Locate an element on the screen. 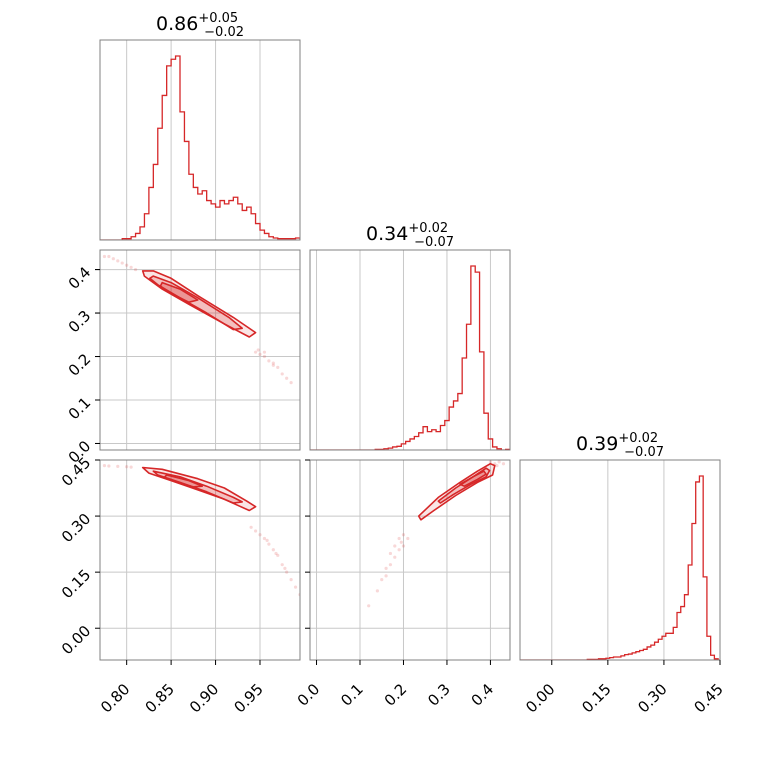  y-tick-label: 0.3 is located at coordinates (80, 322).